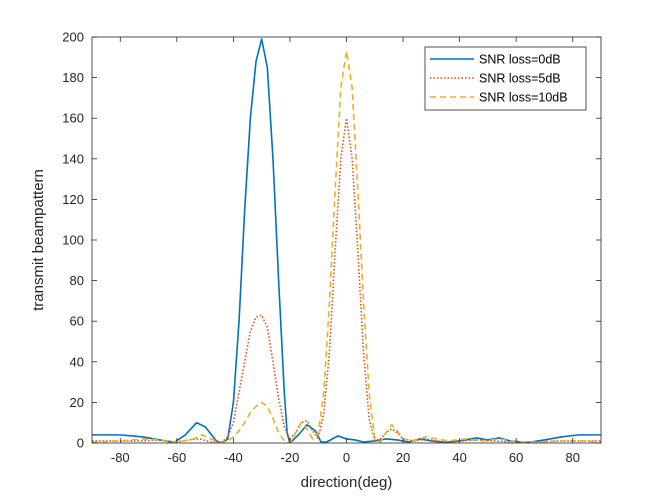  What do you see at coordinates (176, 457) in the screenshot?
I see `x-tick-label: -60` at bounding box center [176, 457].